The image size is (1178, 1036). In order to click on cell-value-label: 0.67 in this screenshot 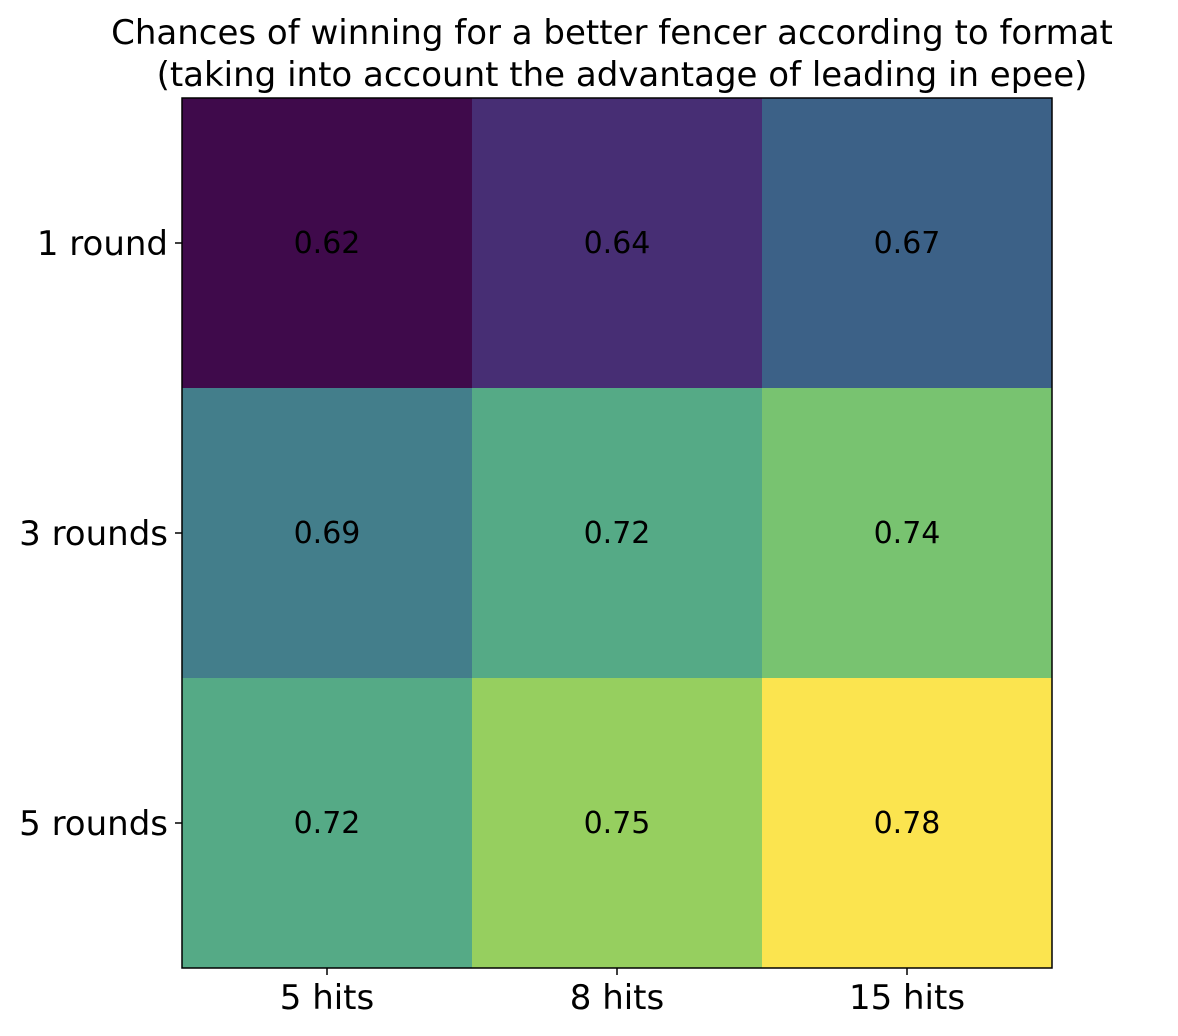, I will do `click(907, 243)`.